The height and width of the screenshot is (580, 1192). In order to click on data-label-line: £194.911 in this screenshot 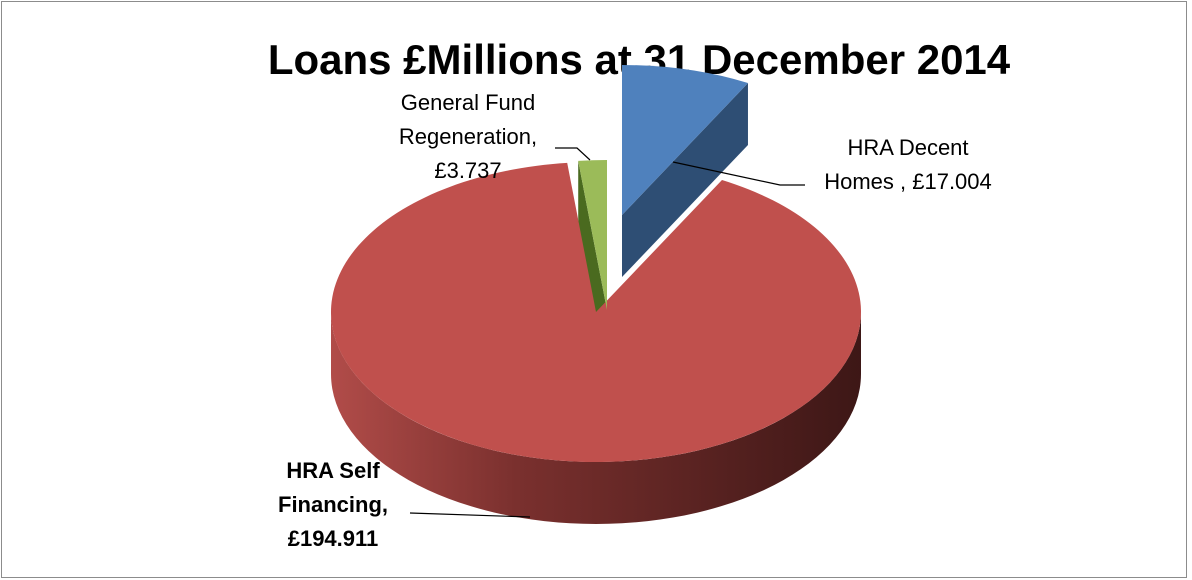, I will do `click(333, 538)`.